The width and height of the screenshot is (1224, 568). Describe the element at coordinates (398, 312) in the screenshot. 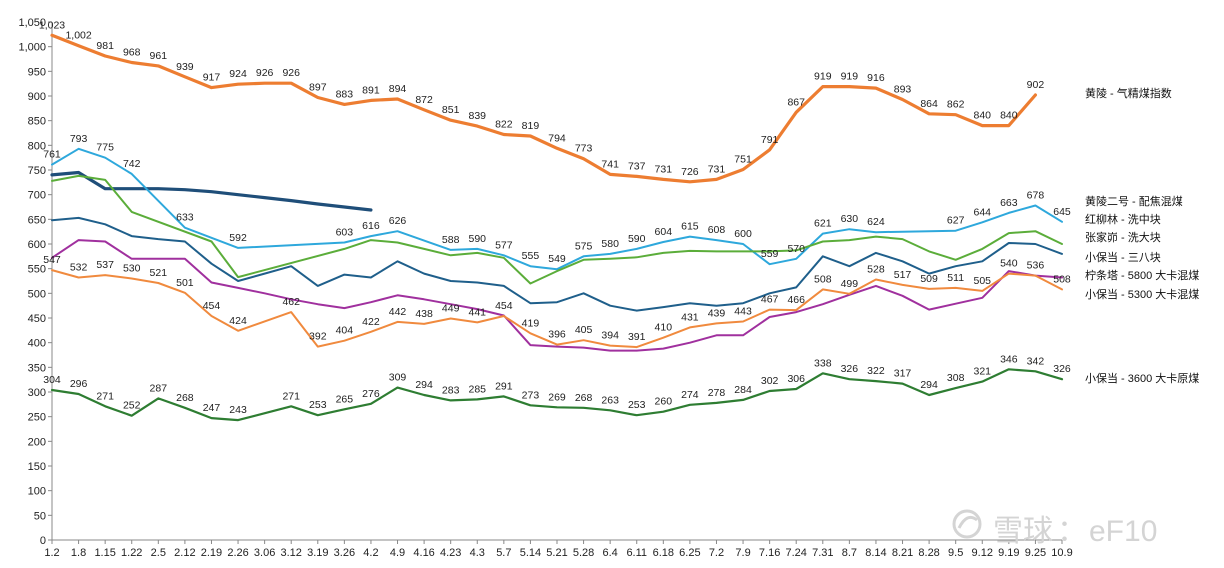

I see `data-label: 442` at that location.